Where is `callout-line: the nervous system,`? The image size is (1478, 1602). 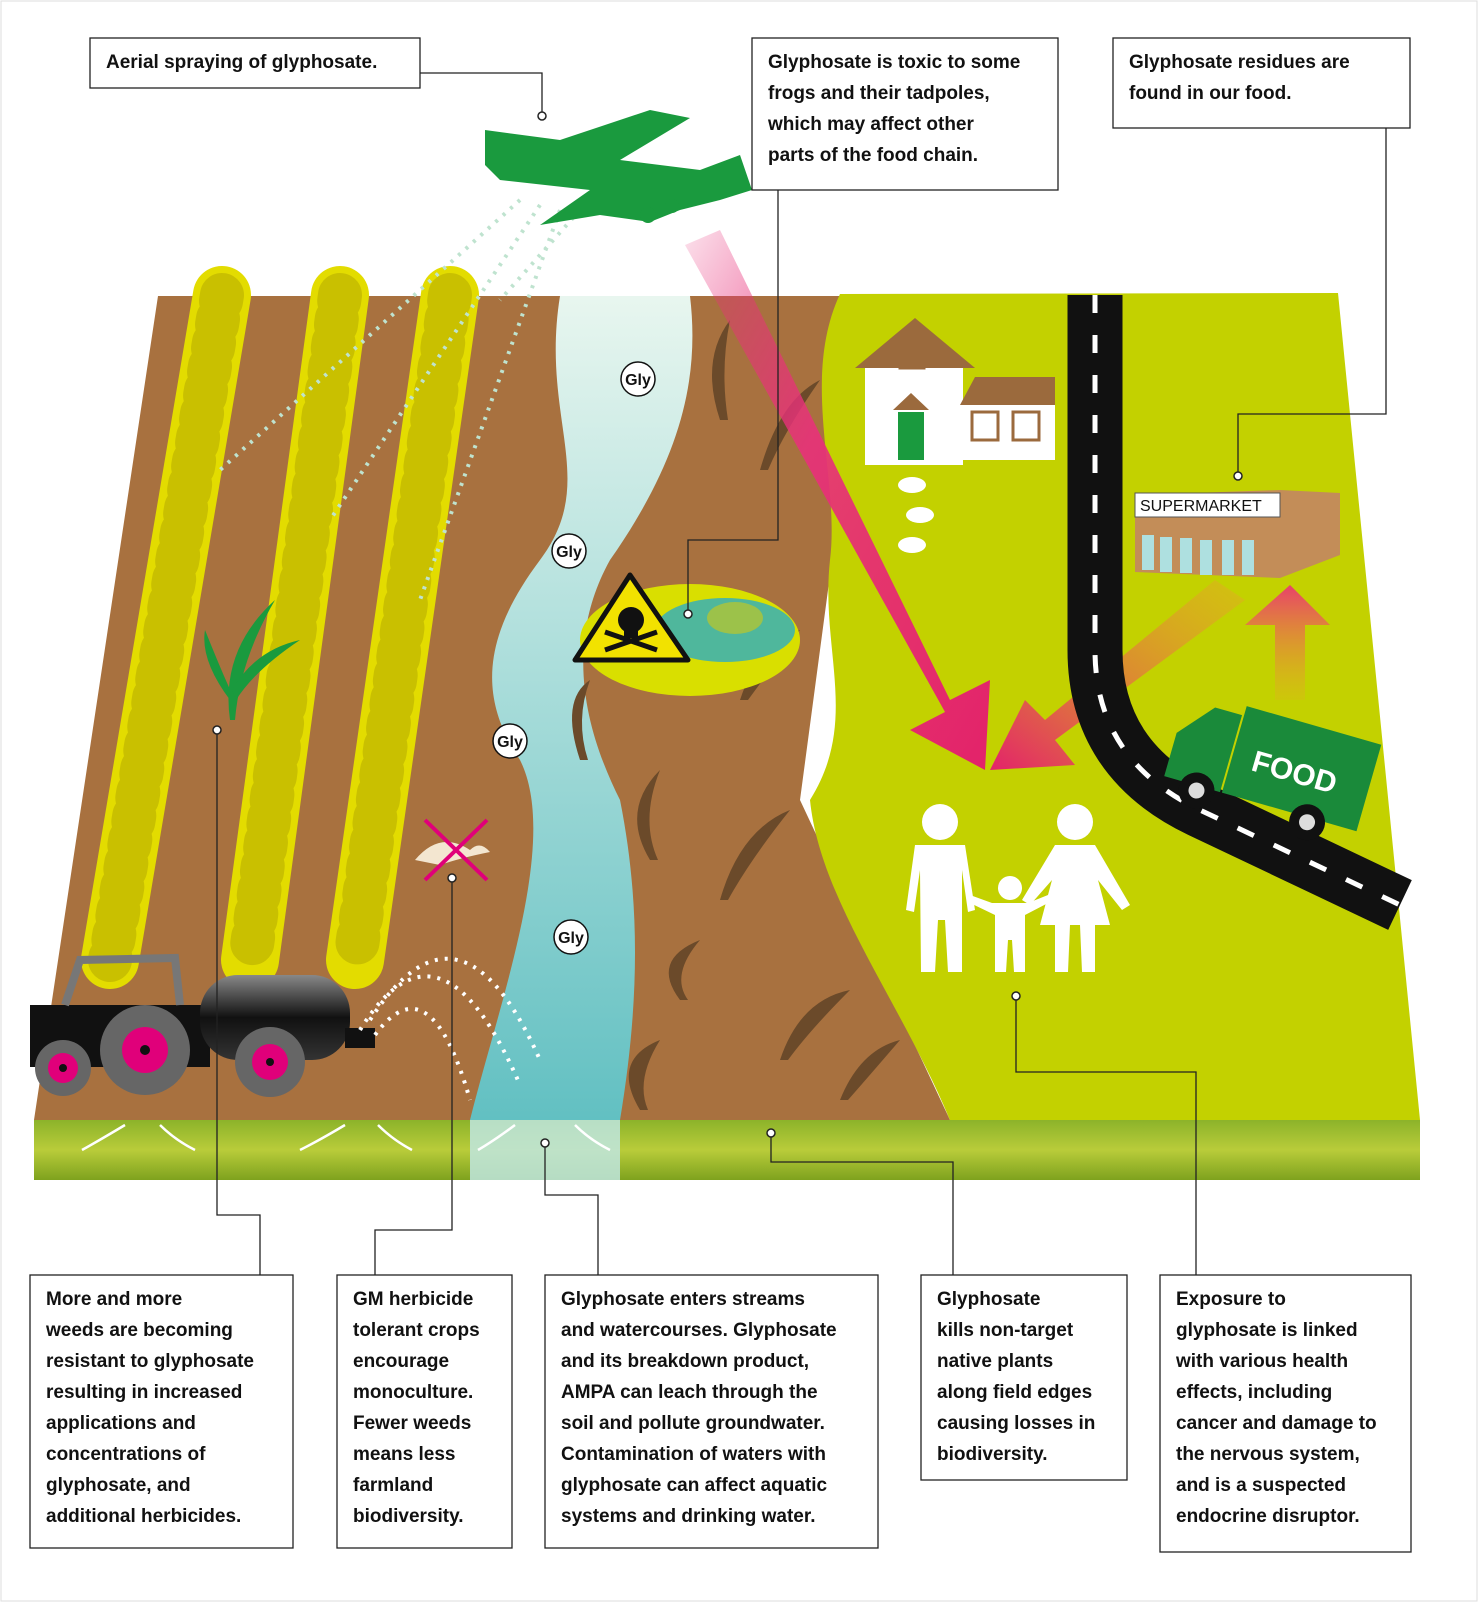
callout-line: the nervous system, is located at coordinates (1268, 1454).